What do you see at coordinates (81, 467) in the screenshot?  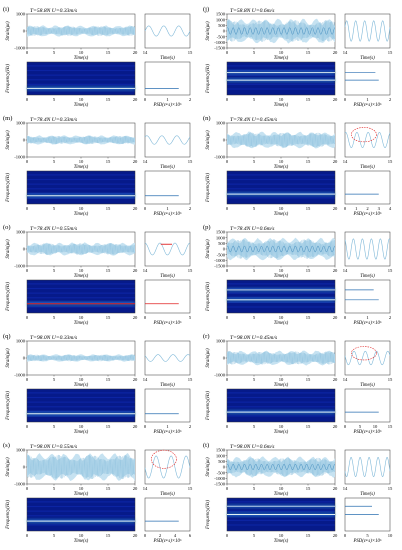 I see `strain-signal-line` at bounding box center [81, 467].